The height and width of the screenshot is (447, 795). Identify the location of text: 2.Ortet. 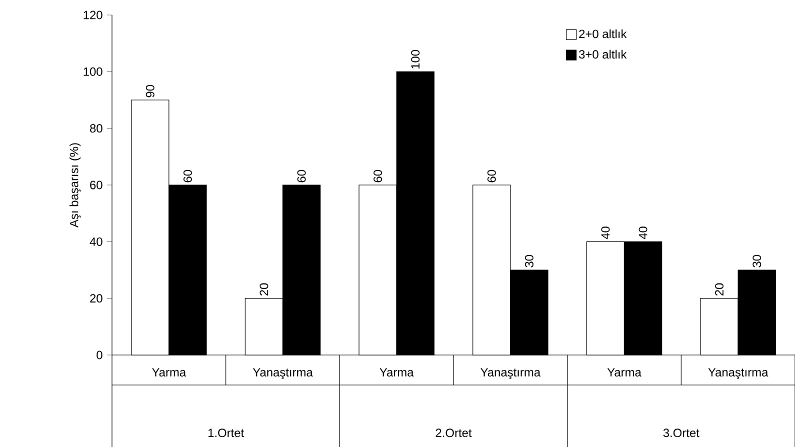
(454, 433).